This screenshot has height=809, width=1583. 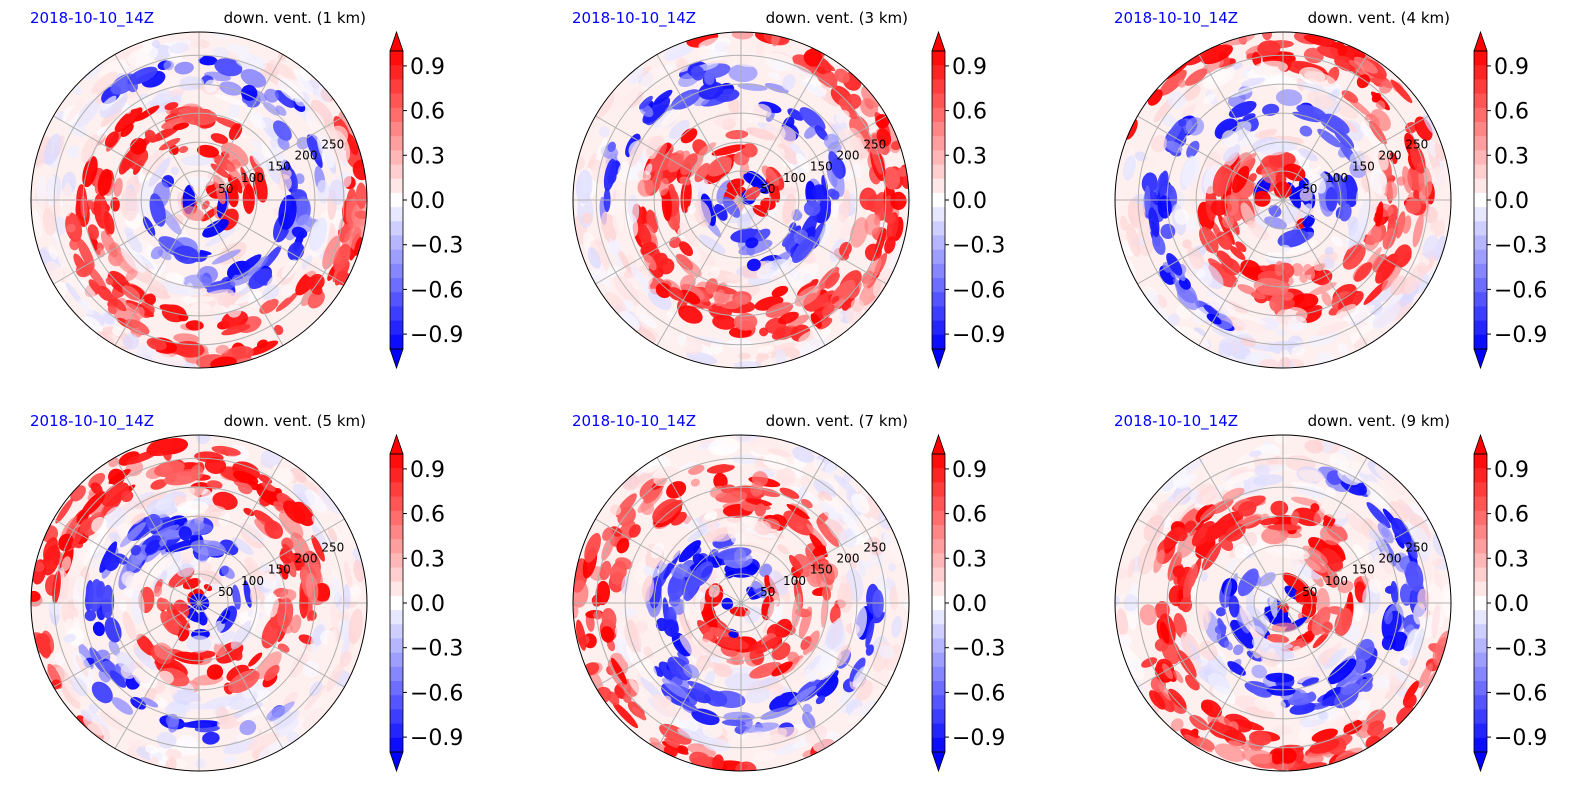 What do you see at coordinates (426, 603) in the screenshot?
I see `colorbar: 0.9 0.6 0.3 0.0 −0.3 −0.6 −0.9` at bounding box center [426, 603].